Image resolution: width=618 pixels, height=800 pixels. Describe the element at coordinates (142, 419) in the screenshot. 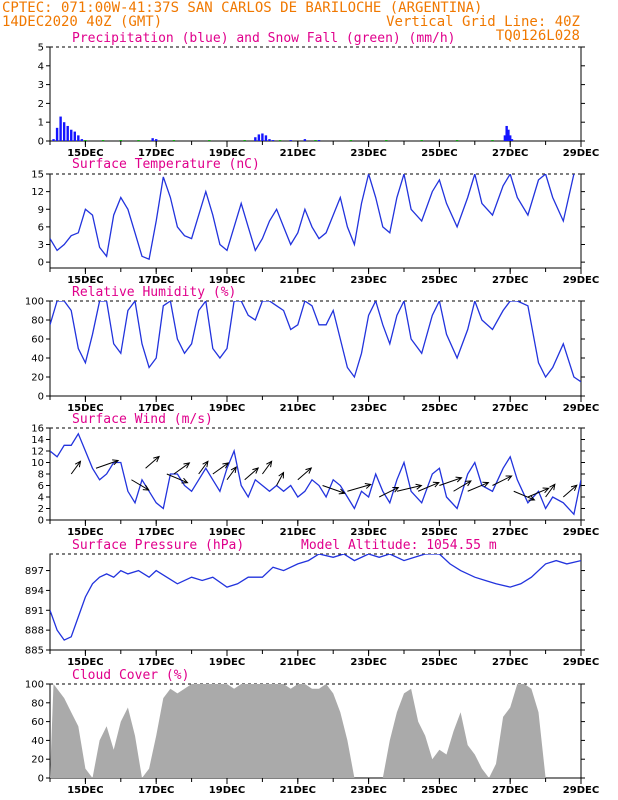

I see `panel-title: Surface Wind (m/s)` at that location.